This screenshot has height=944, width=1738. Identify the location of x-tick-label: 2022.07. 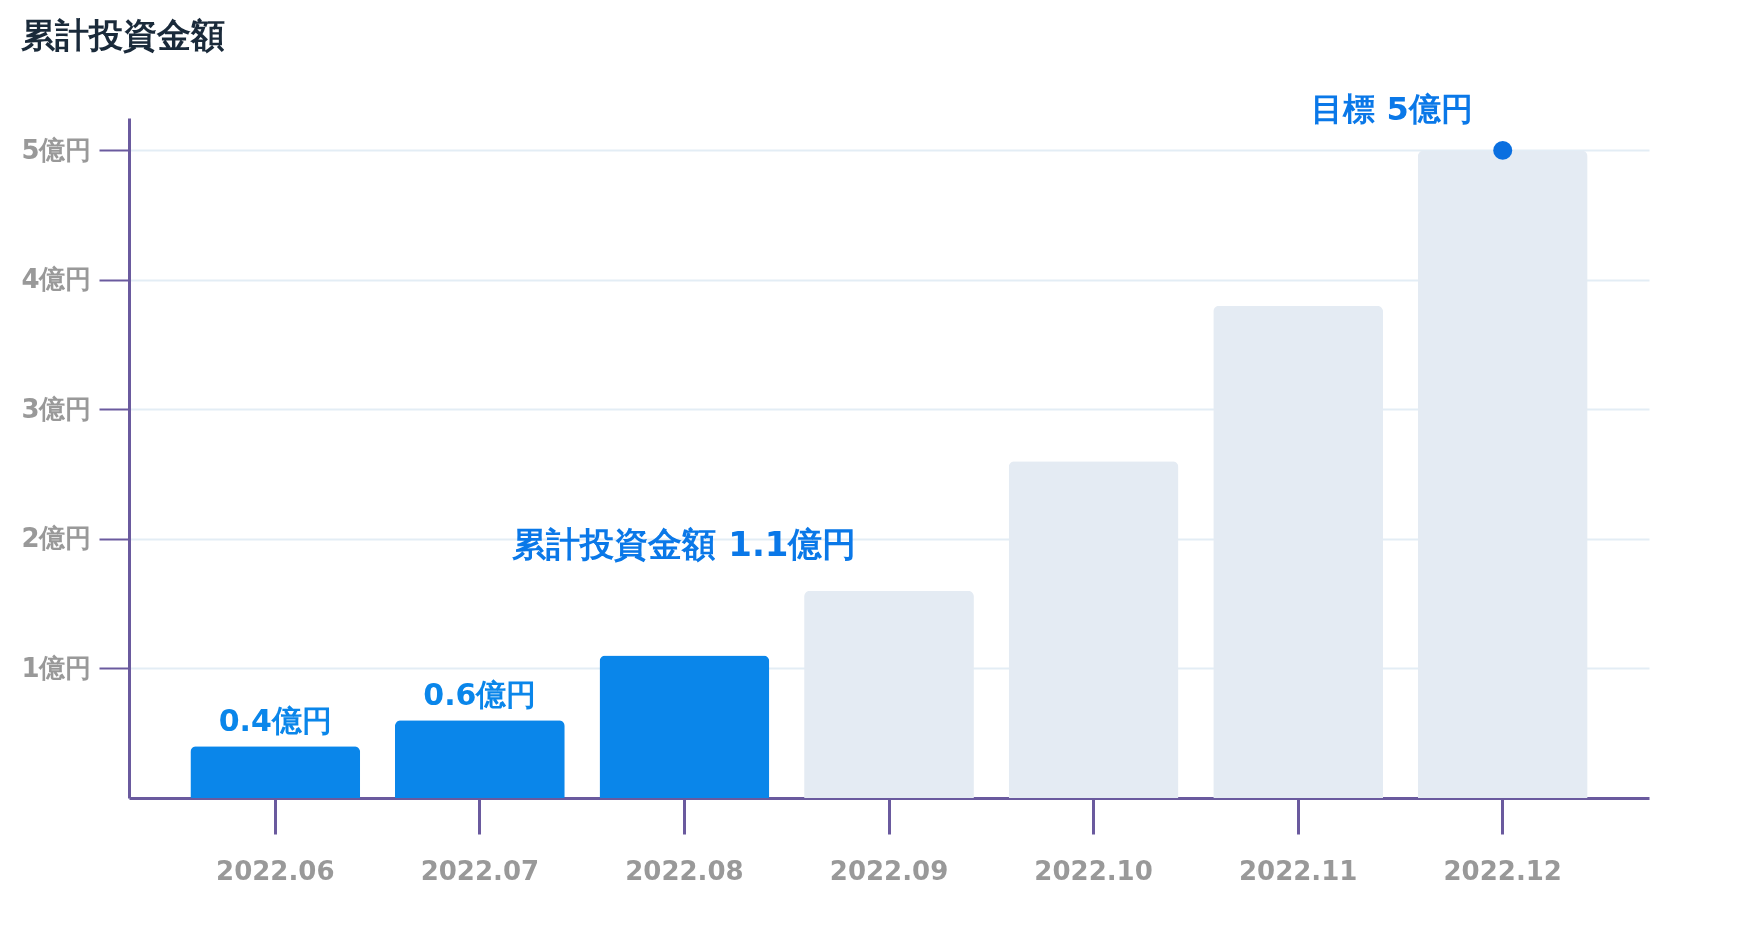
(480, 870).